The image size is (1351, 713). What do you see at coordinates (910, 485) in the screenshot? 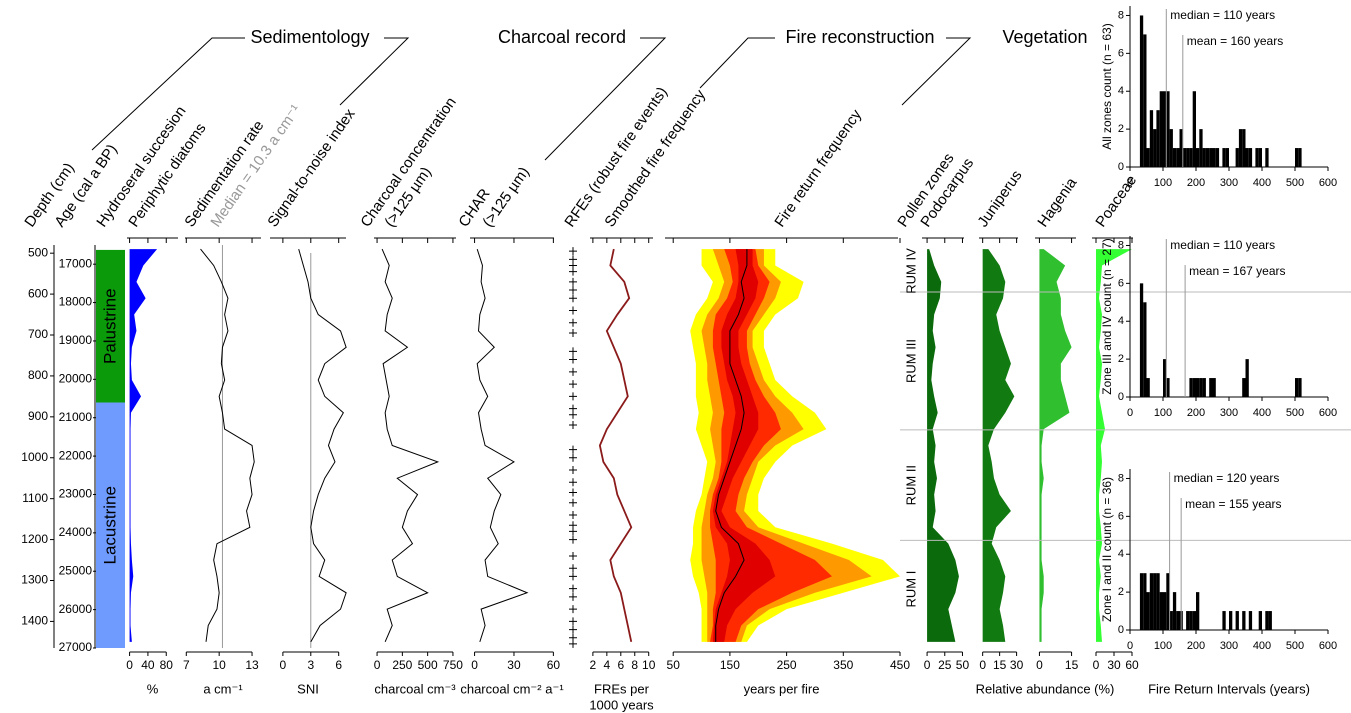
I see `zone-label: RUM II` at bounding box center [910, 485].